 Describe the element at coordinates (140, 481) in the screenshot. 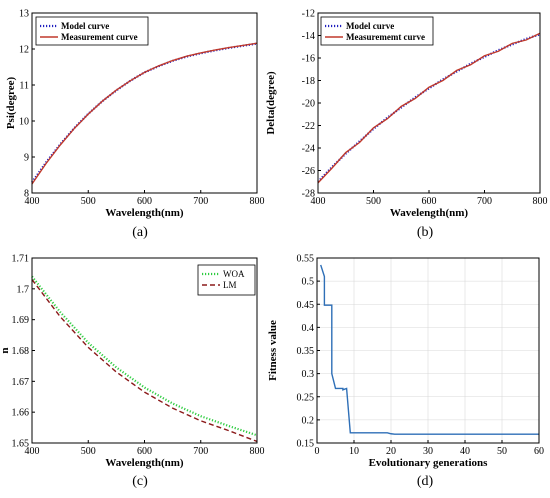

I see `panel-label: (c)` at that location.